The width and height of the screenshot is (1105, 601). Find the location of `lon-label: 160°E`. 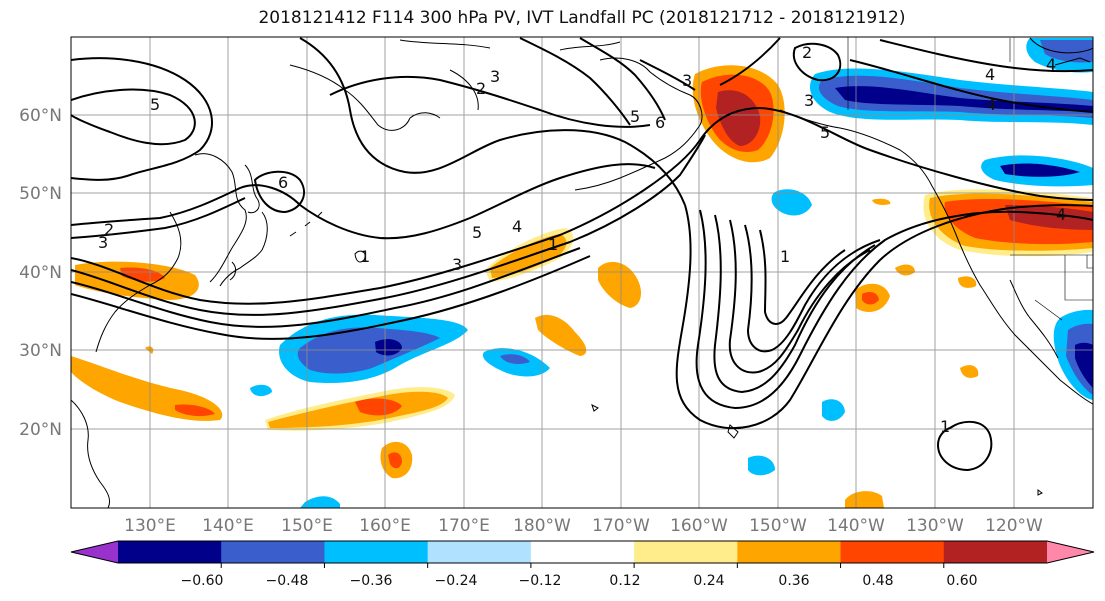

lon-label: 160°E is located at coordinates (385, 526).